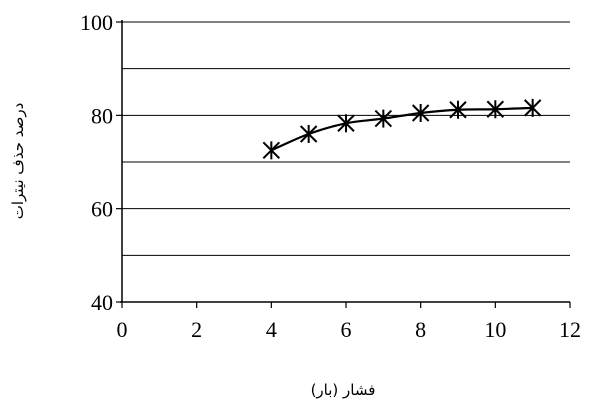 This screenshot has width=600, height=403. Describe the element at coordinates (102, 302) in the screenshot. I see `y-tick-label-40: 40` at that location.